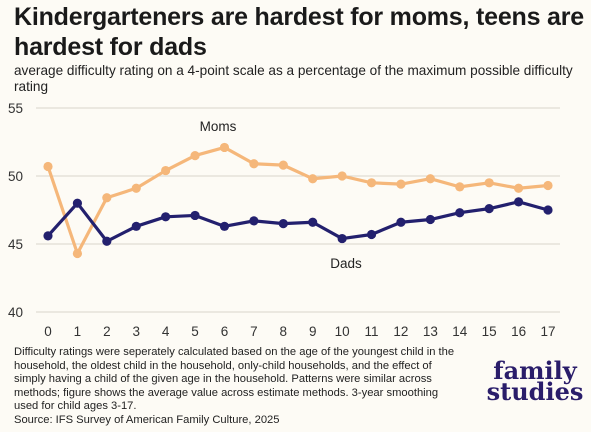  I want to click on x-tick-label: 0, so click(48, 331).